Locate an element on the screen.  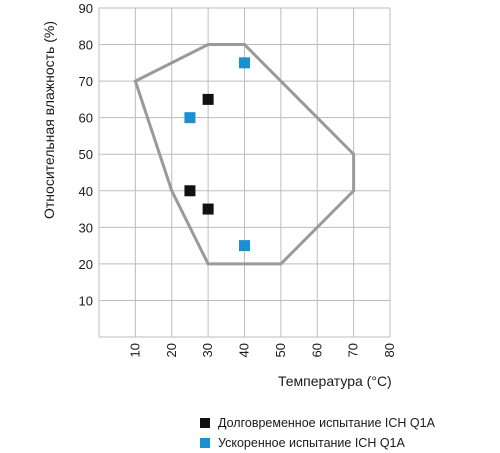
y-tick-label-20: 20 is located at coordinates (86, 264).